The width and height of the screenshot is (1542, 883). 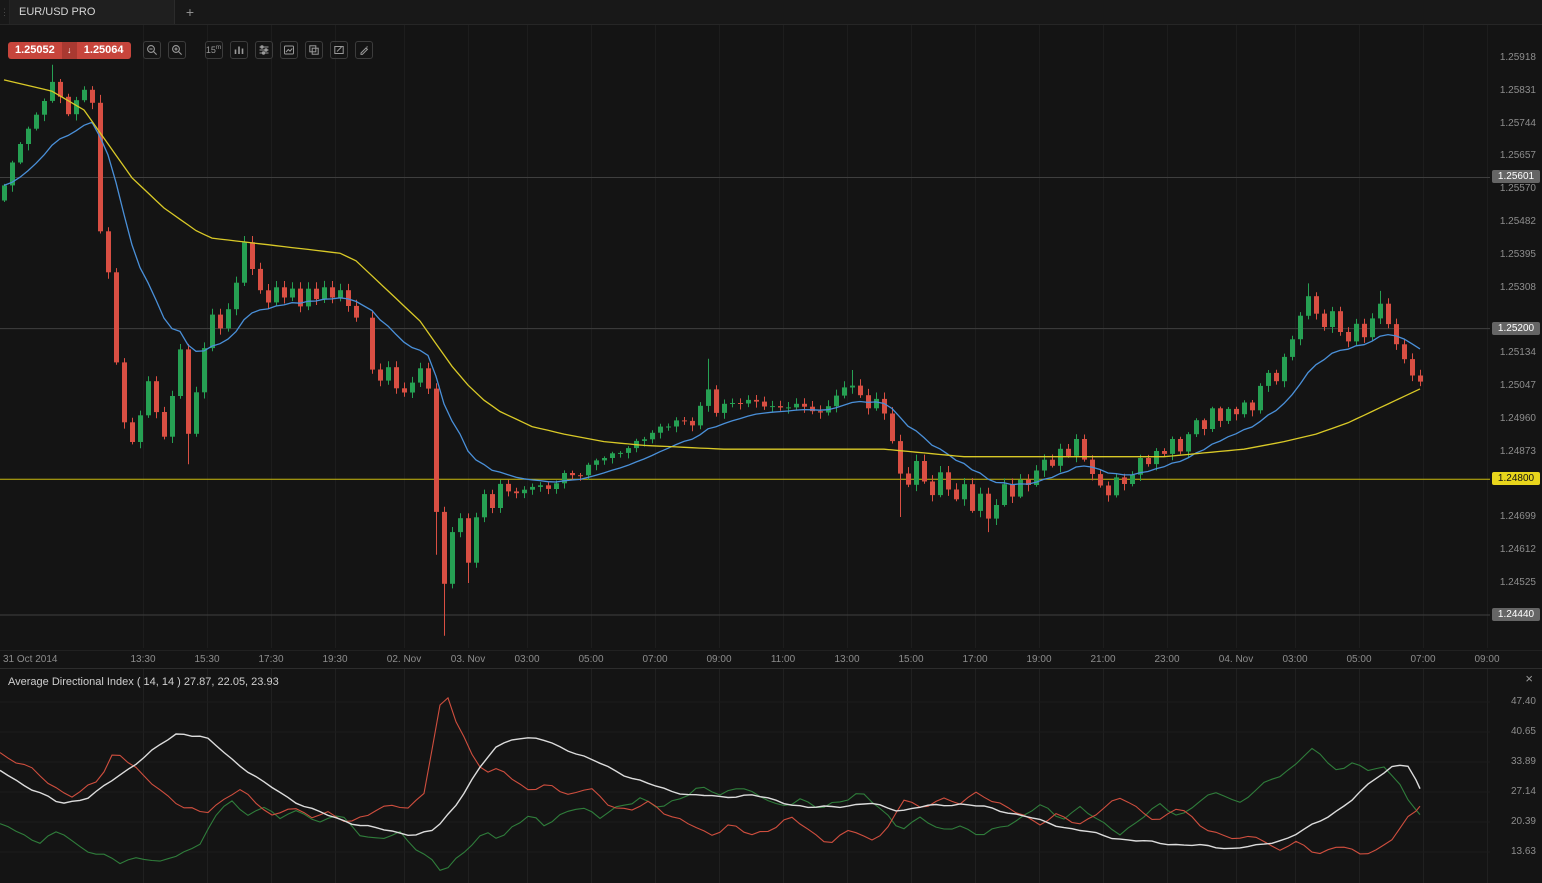 What do you see at coordinates (1517, 517) in the screenshot?
I see `price-tick-label: 1.24699` at bounding box center [1517, 517].